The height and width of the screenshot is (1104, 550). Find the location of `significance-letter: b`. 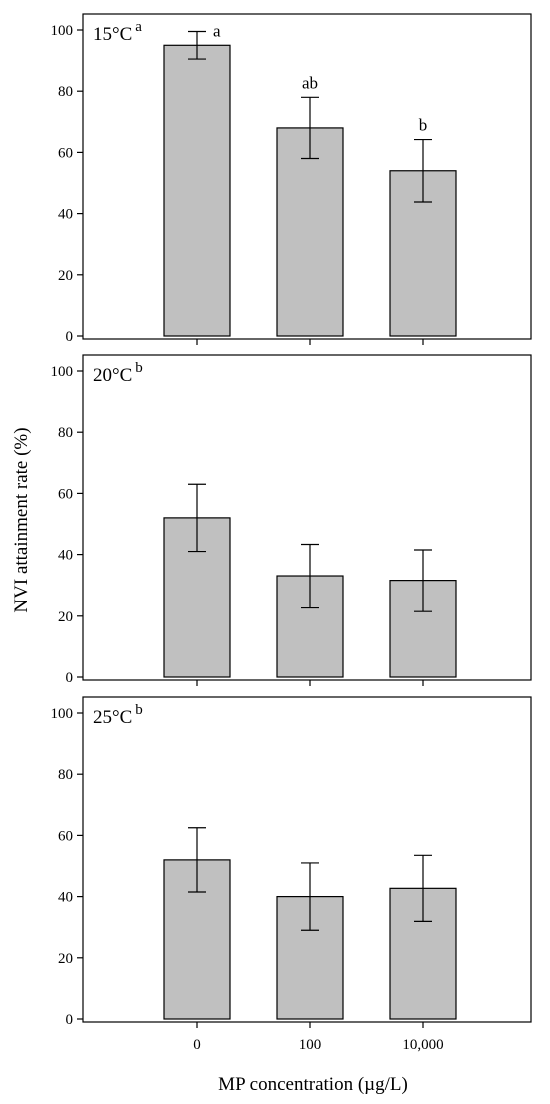

significance-letter: b is located at coordinates (423, 125).